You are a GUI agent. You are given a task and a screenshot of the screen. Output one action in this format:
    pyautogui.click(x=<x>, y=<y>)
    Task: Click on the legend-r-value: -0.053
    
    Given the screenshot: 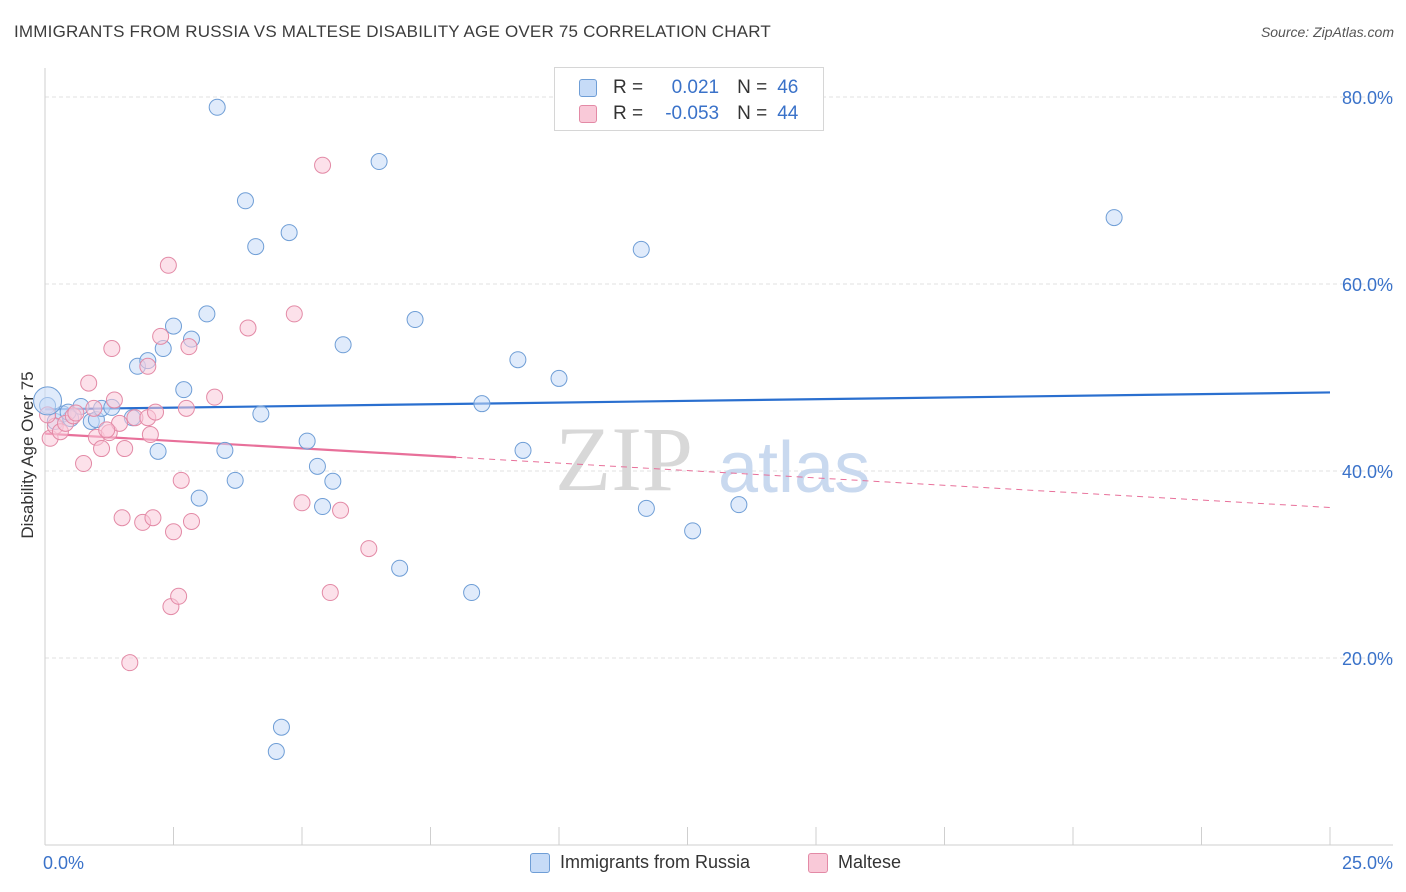 What is the action you would take?
    pyautogui.click(x=692, y=113)
    